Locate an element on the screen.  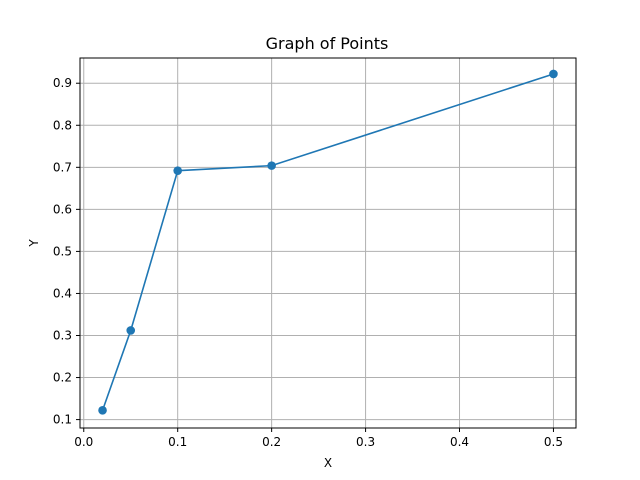
y-tick-label: 0.8 is located at coordinates (62, 125).